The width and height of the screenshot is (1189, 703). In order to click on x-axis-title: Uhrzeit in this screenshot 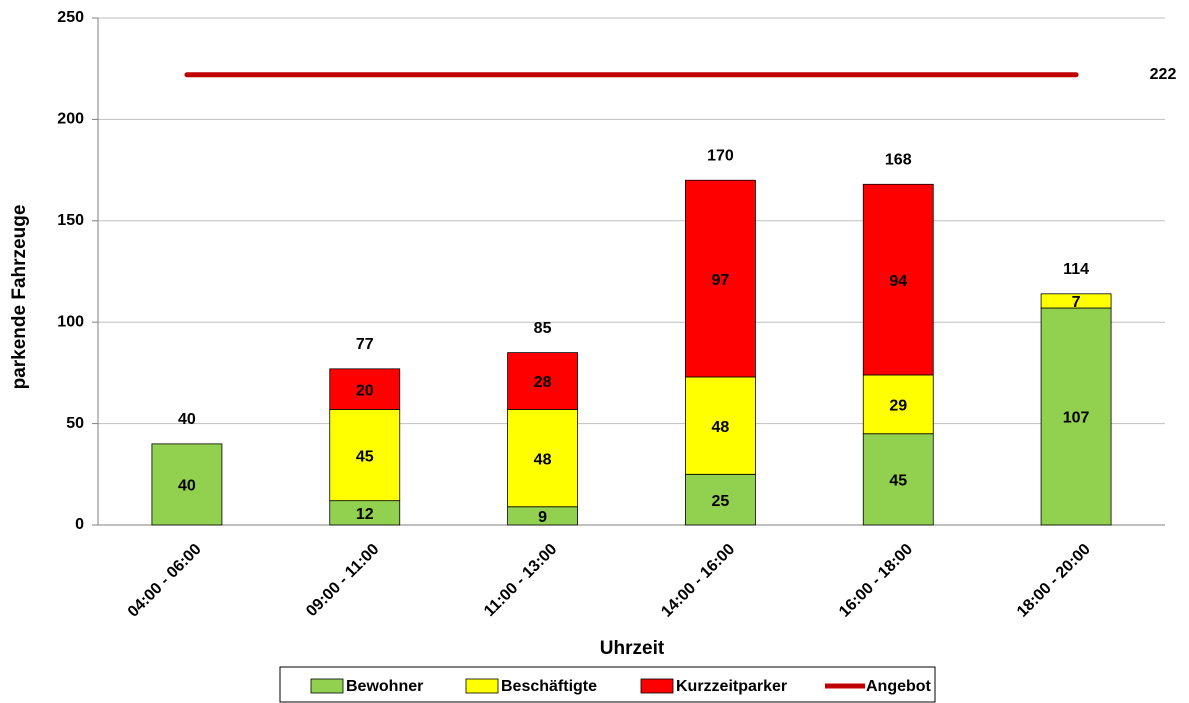, I will do `click(632, 648)`.